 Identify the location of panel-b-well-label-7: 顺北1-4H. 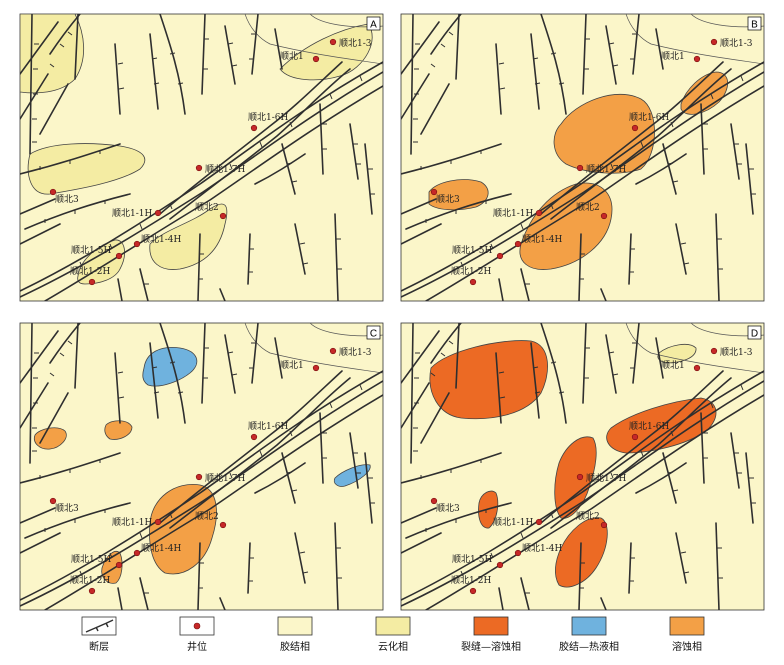
(542, 239).